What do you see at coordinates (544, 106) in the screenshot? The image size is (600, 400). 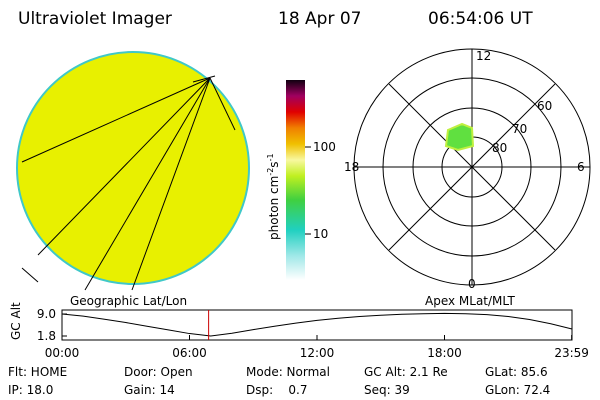 I see `mlat-label: 60` at bounding box center [544, 106].